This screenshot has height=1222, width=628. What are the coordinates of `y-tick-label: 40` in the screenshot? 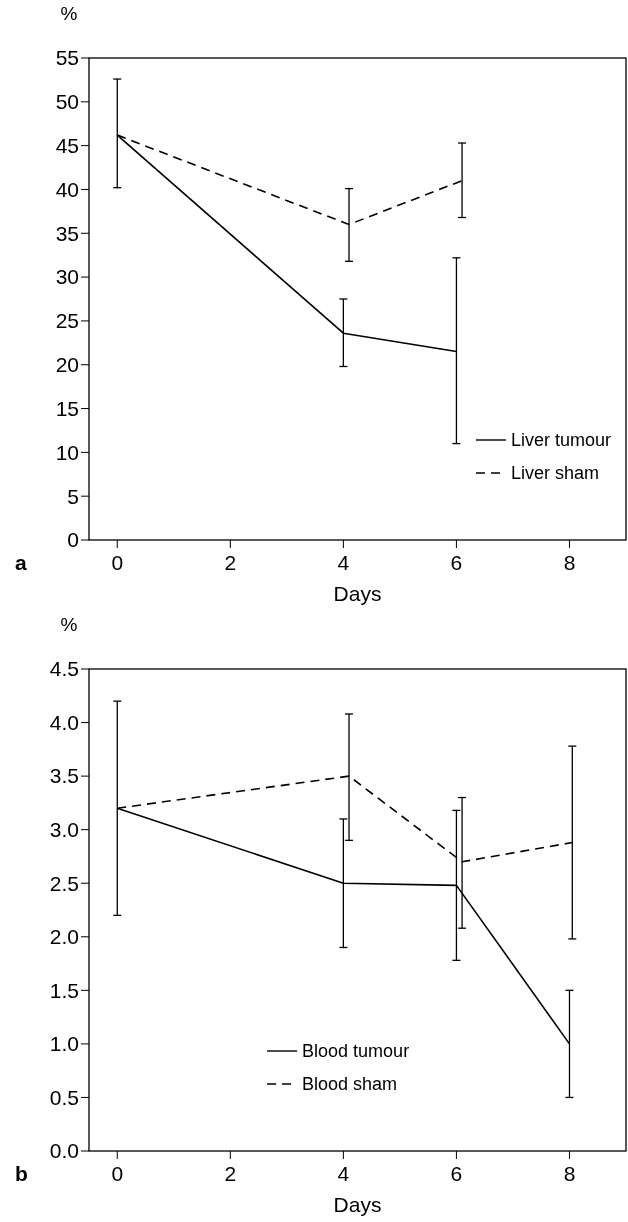 It's located at (67, 189).